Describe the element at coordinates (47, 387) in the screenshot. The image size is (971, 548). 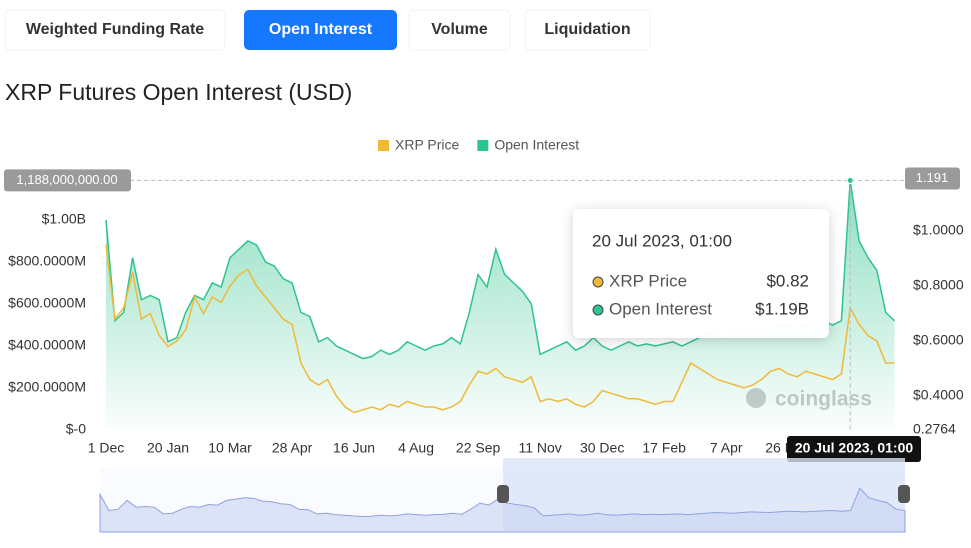
I see `y-tick-label: $200.0000M` at that location.